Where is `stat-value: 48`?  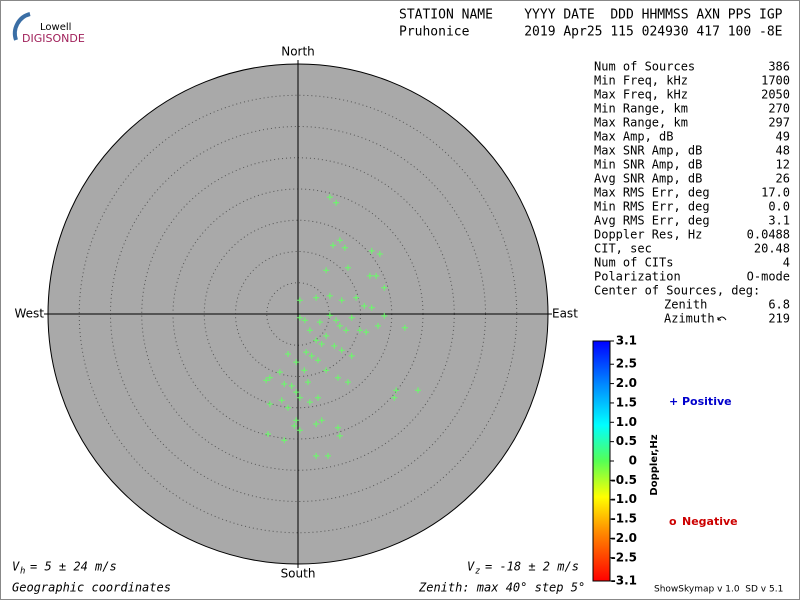 stat-value: 48 is located at coordinates (783, 151).